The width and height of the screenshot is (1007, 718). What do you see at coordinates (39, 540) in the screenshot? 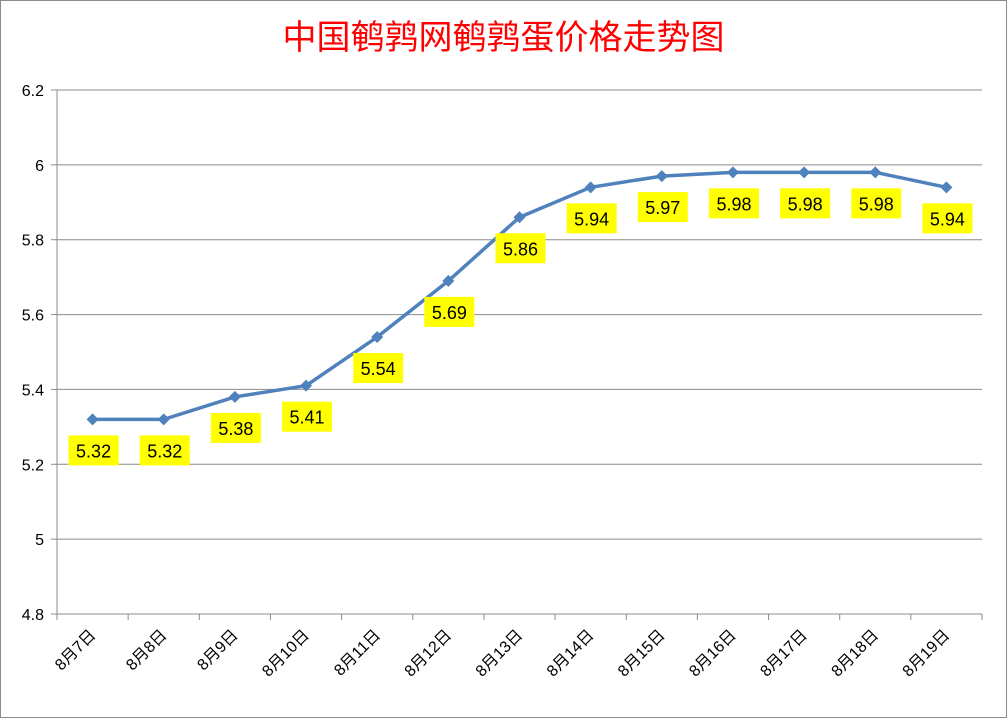
I see `y-tick-label: 5` at bounding box center [39, 540].